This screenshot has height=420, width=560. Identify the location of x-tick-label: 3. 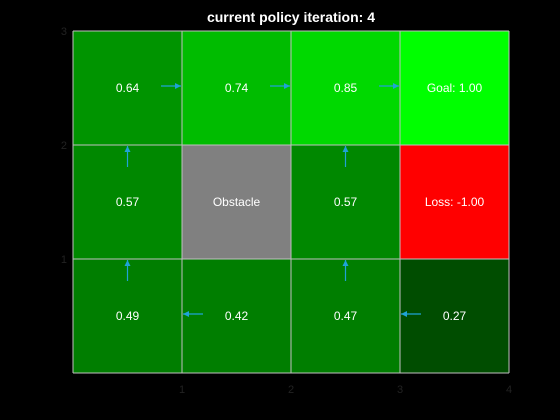
(400, 390).